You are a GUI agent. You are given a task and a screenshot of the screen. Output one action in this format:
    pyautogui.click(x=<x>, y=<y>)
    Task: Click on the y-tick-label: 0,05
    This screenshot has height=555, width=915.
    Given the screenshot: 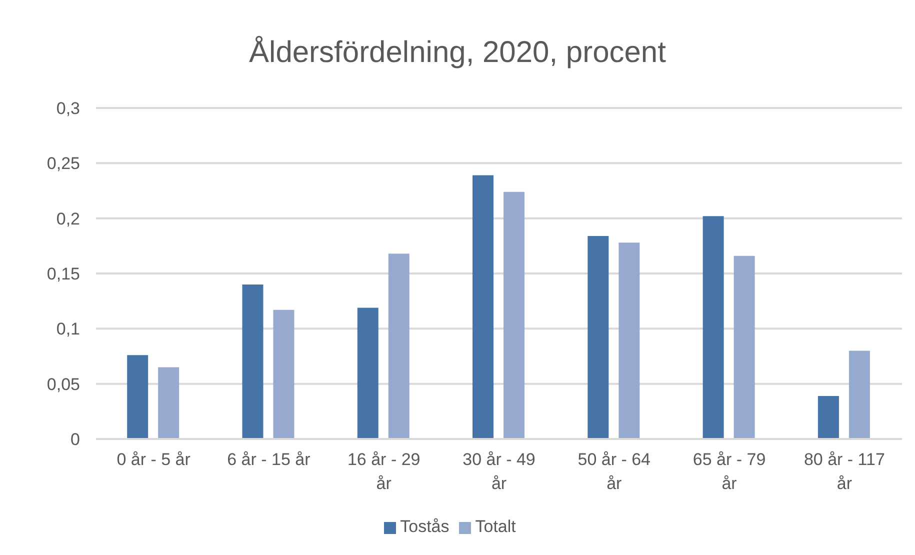 What is the action you would take?
    pyautogui.click(x=63, y=384)
    